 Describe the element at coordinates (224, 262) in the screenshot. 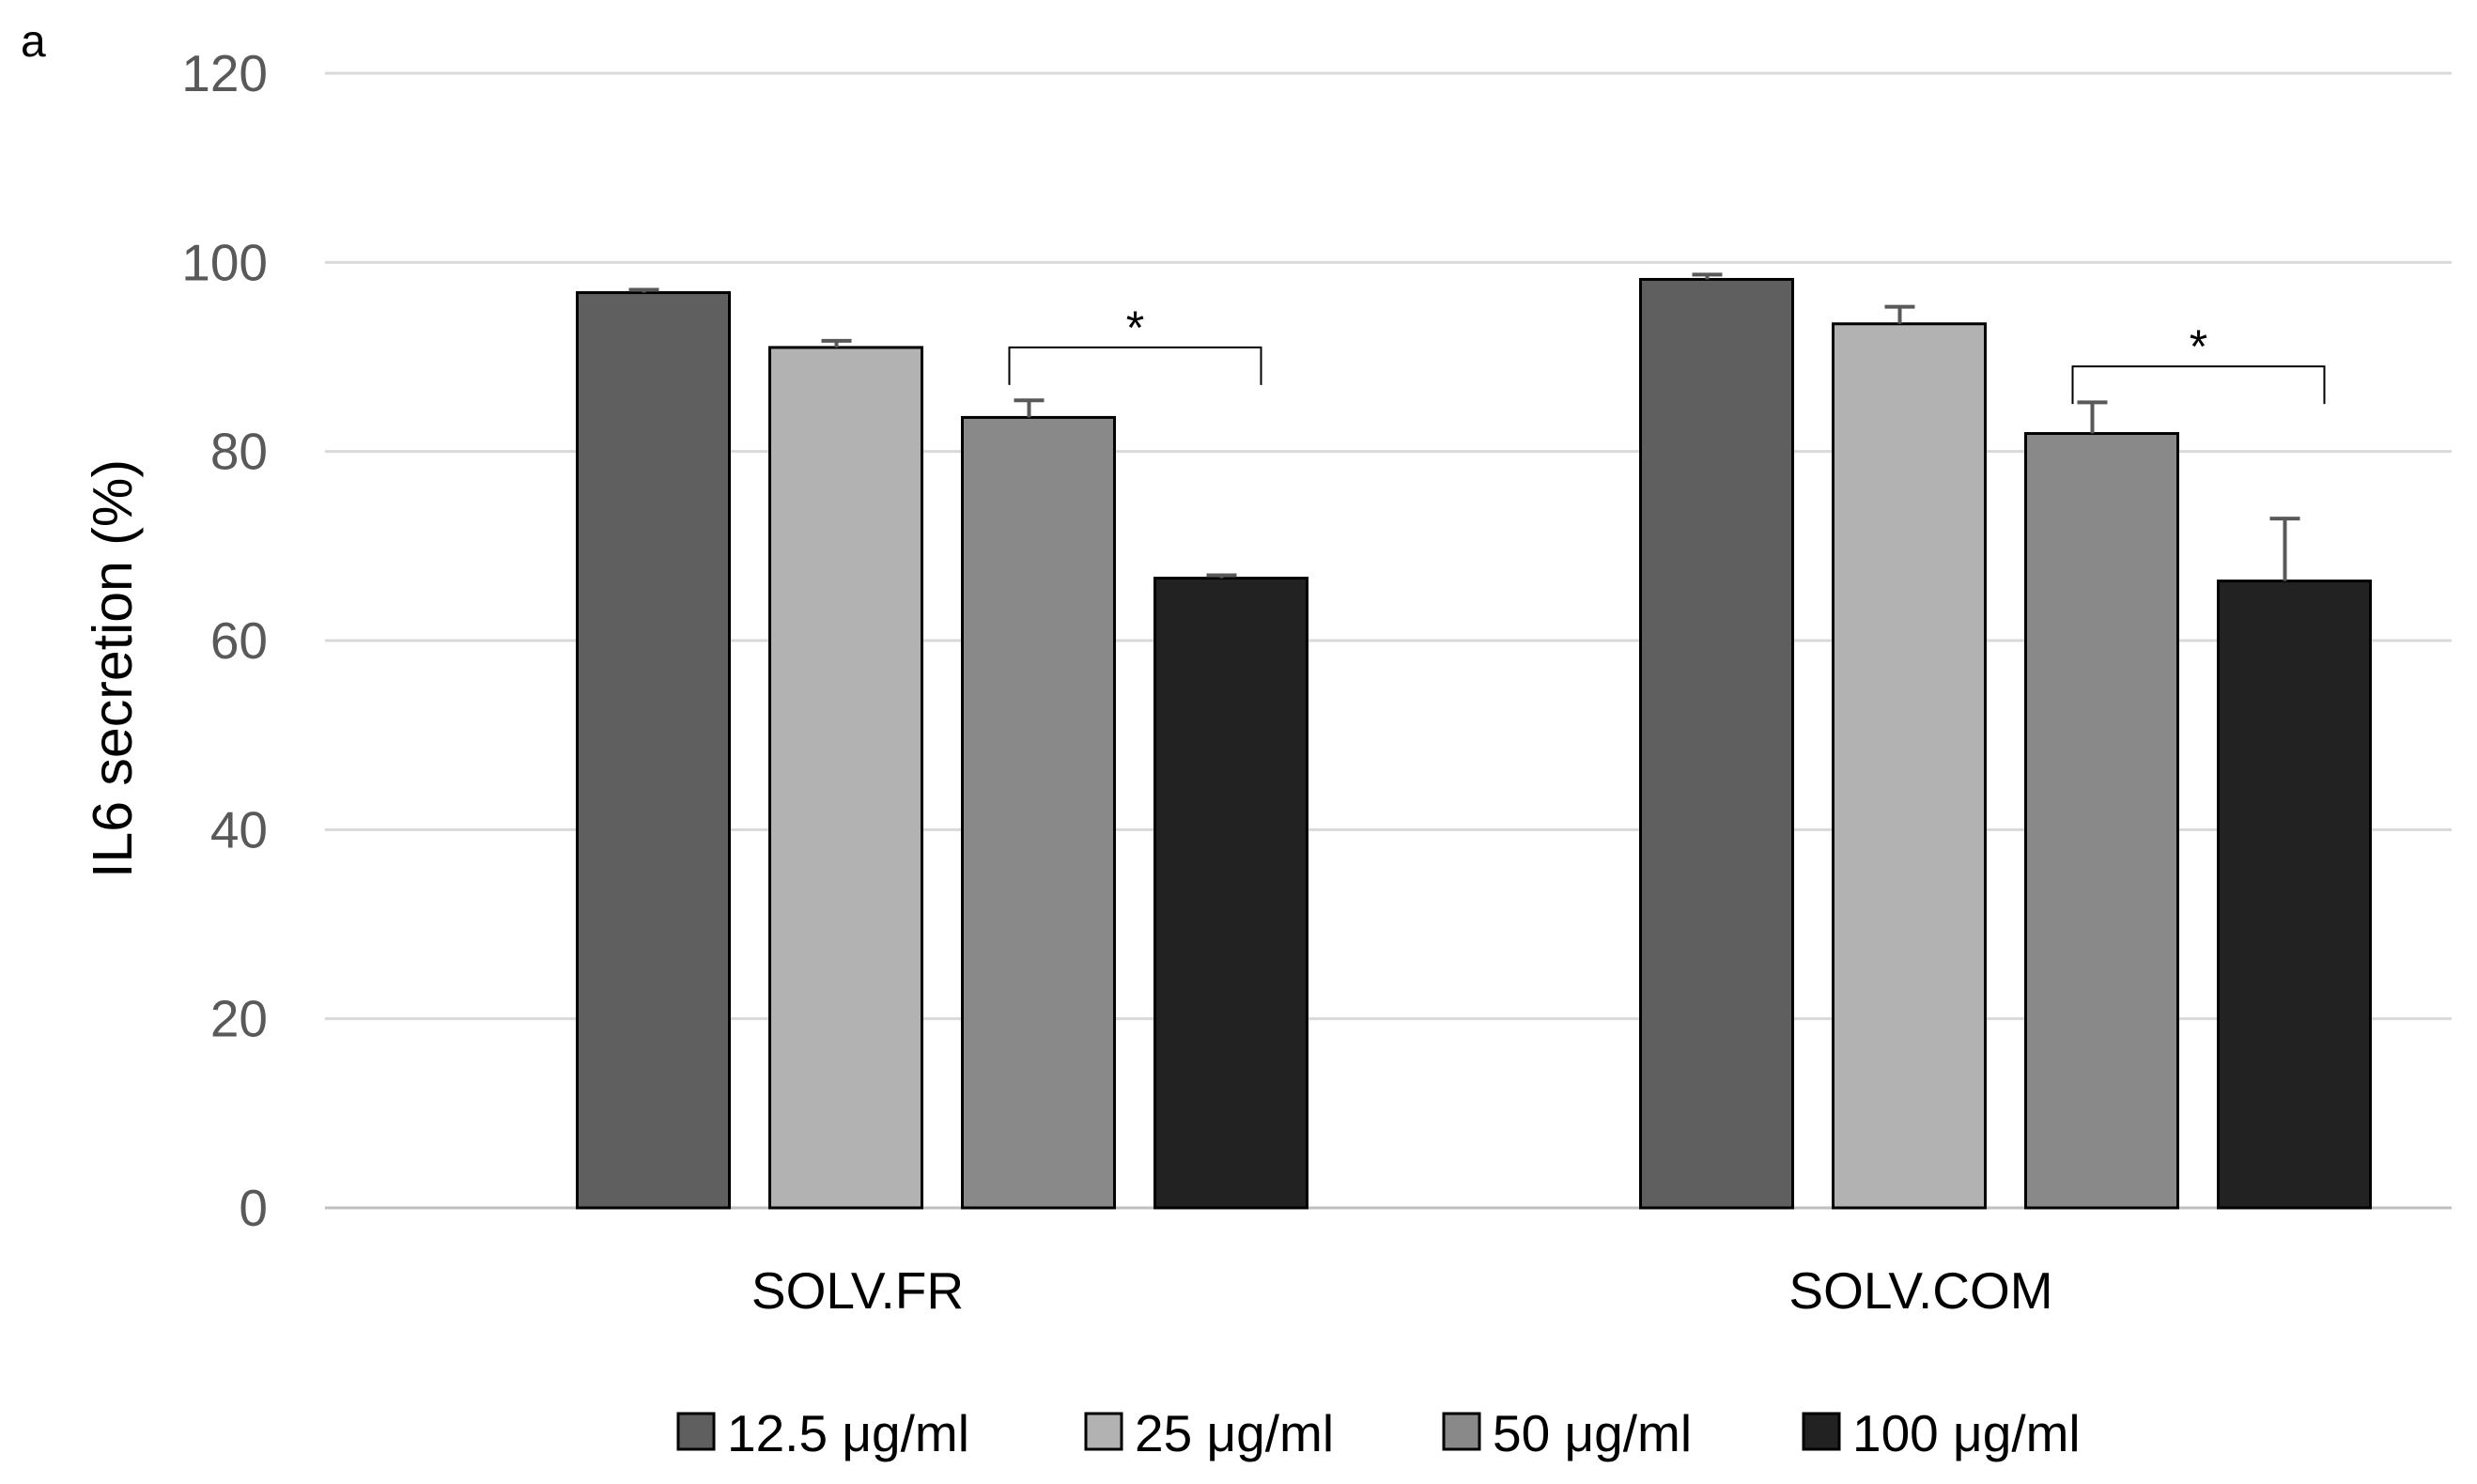

I see `y-tick-label: 100` at that location.